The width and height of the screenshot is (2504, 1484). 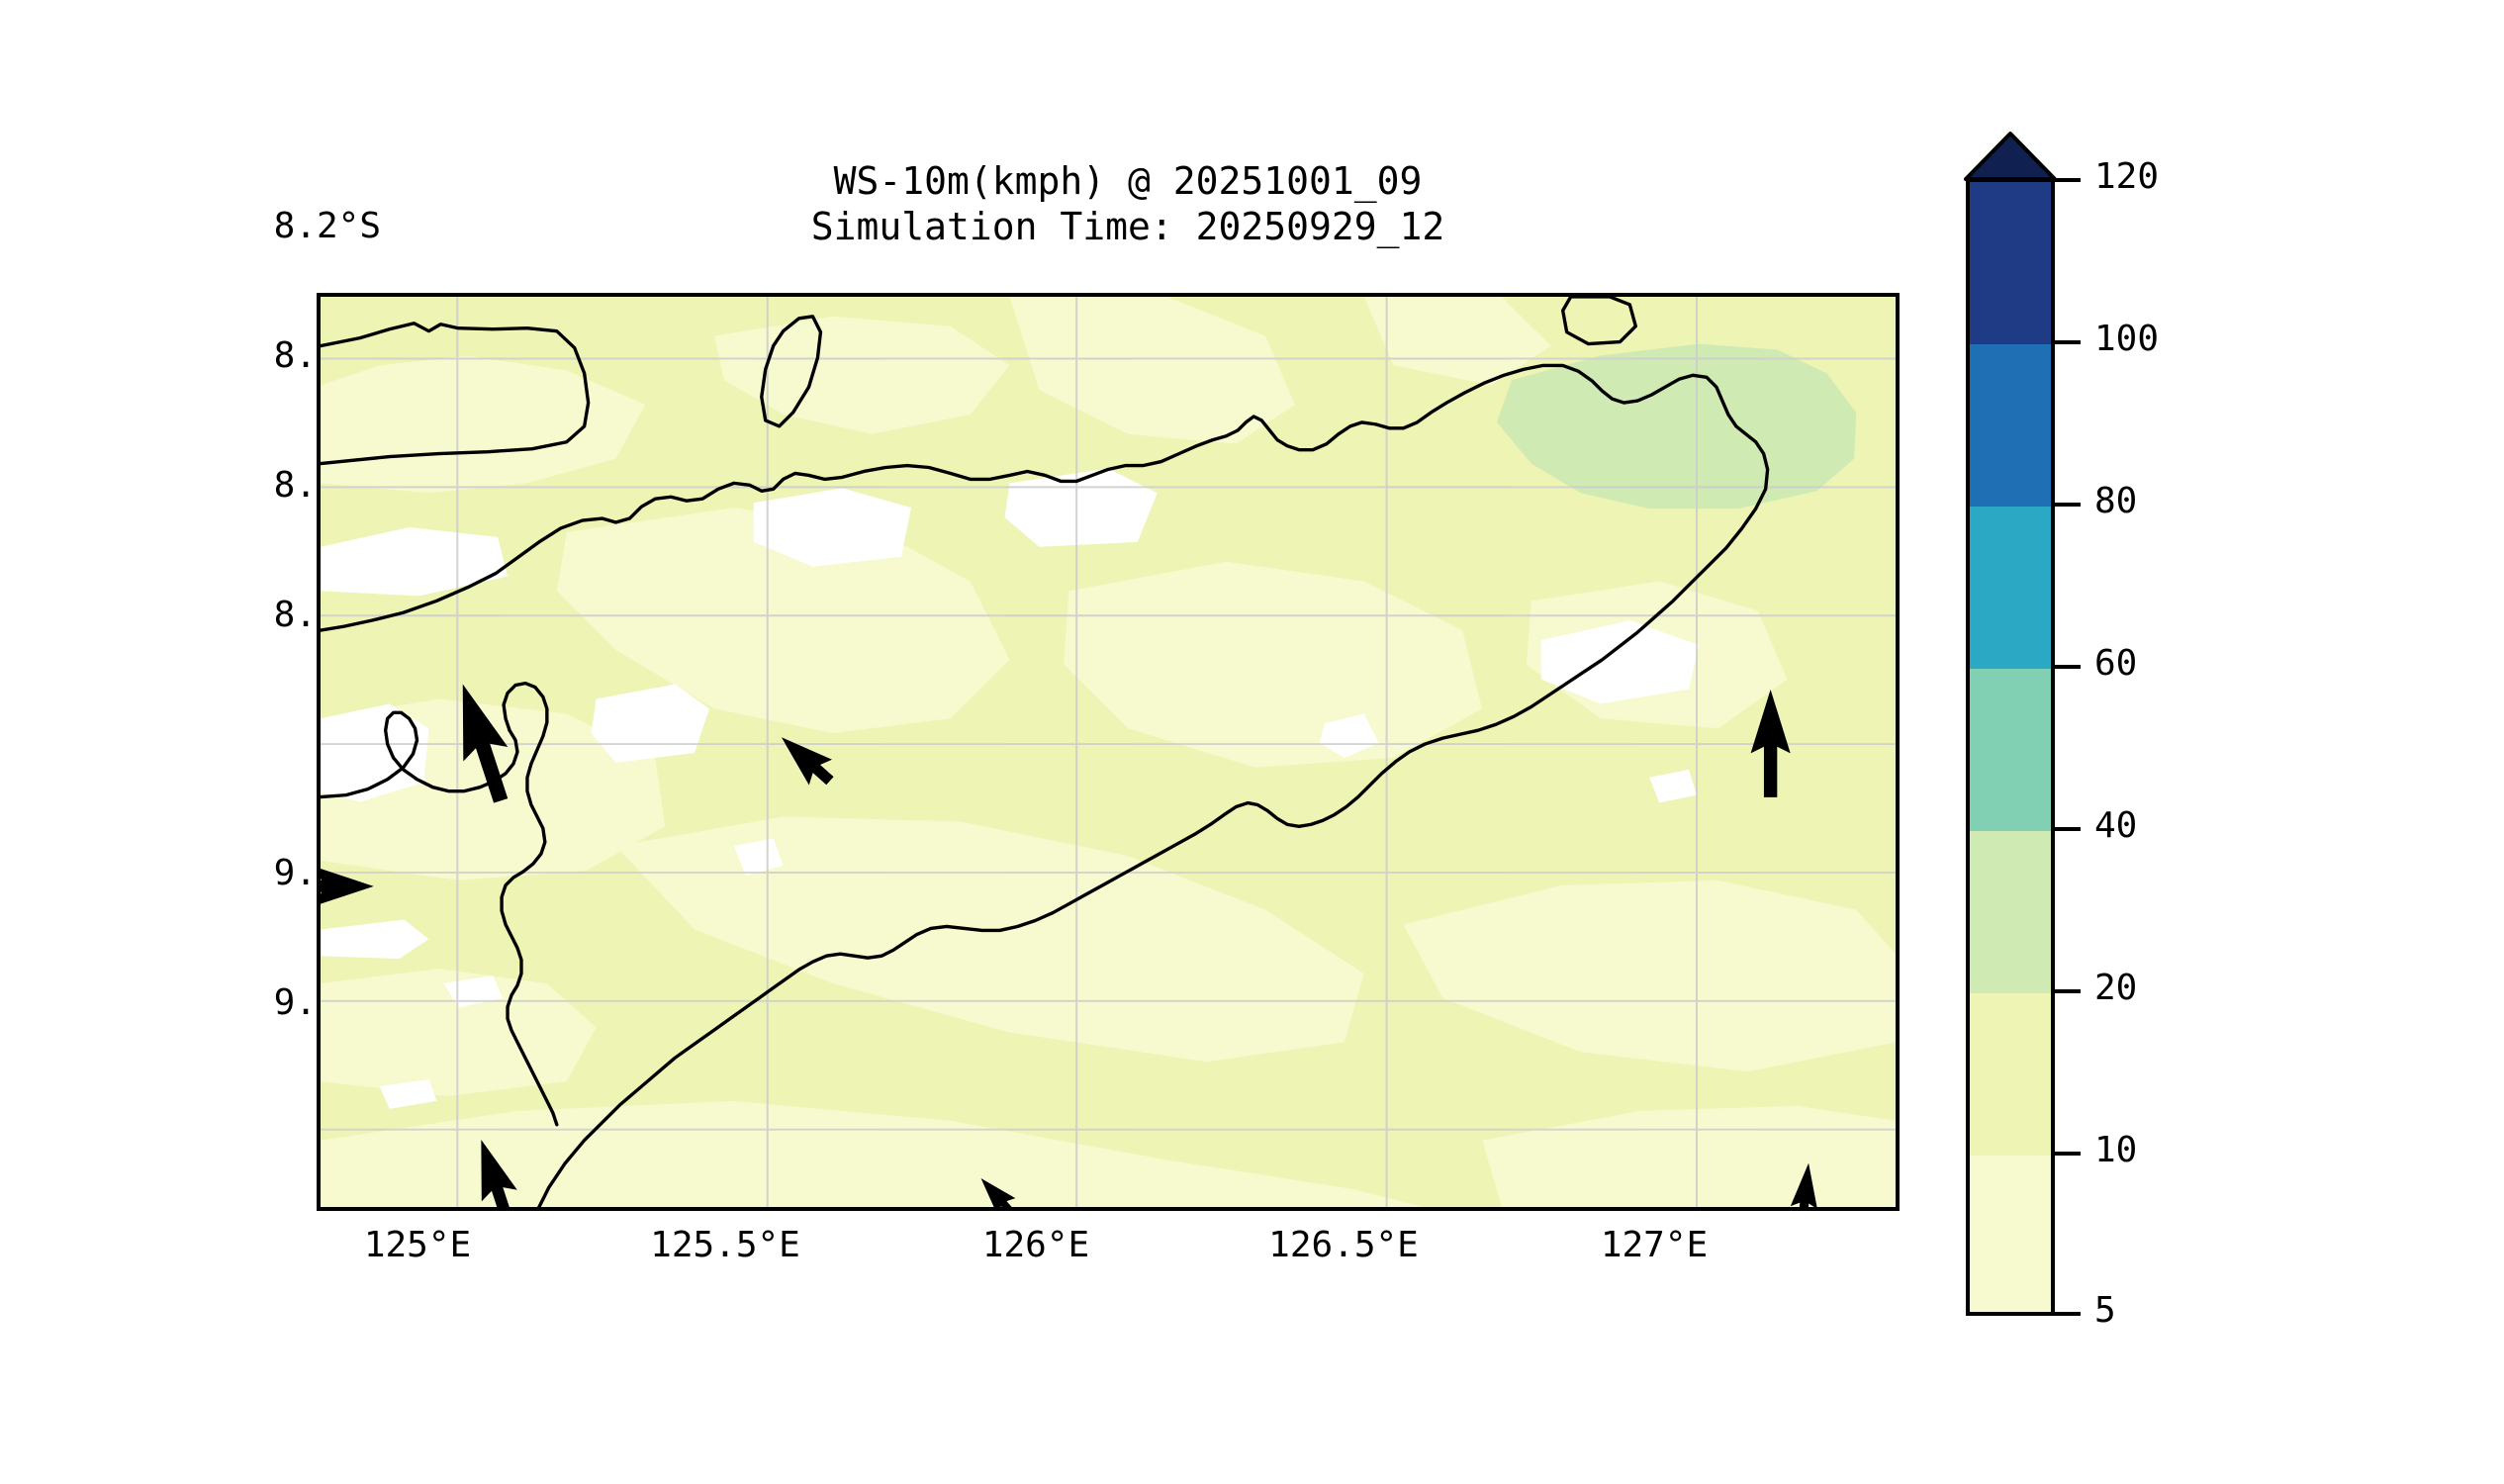 What do you see at coordinates (1770, 743) in the screenshot?
I see `wind-arrow-east-north` at bounding box center [1770, 743].